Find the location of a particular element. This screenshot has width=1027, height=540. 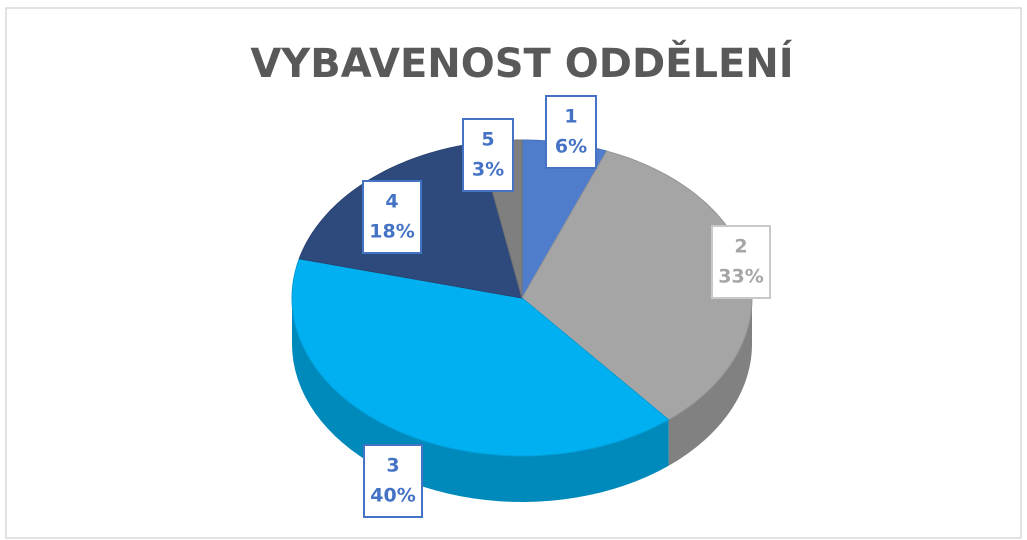

data-label-category: 1 is located at coordinates (570, 117).